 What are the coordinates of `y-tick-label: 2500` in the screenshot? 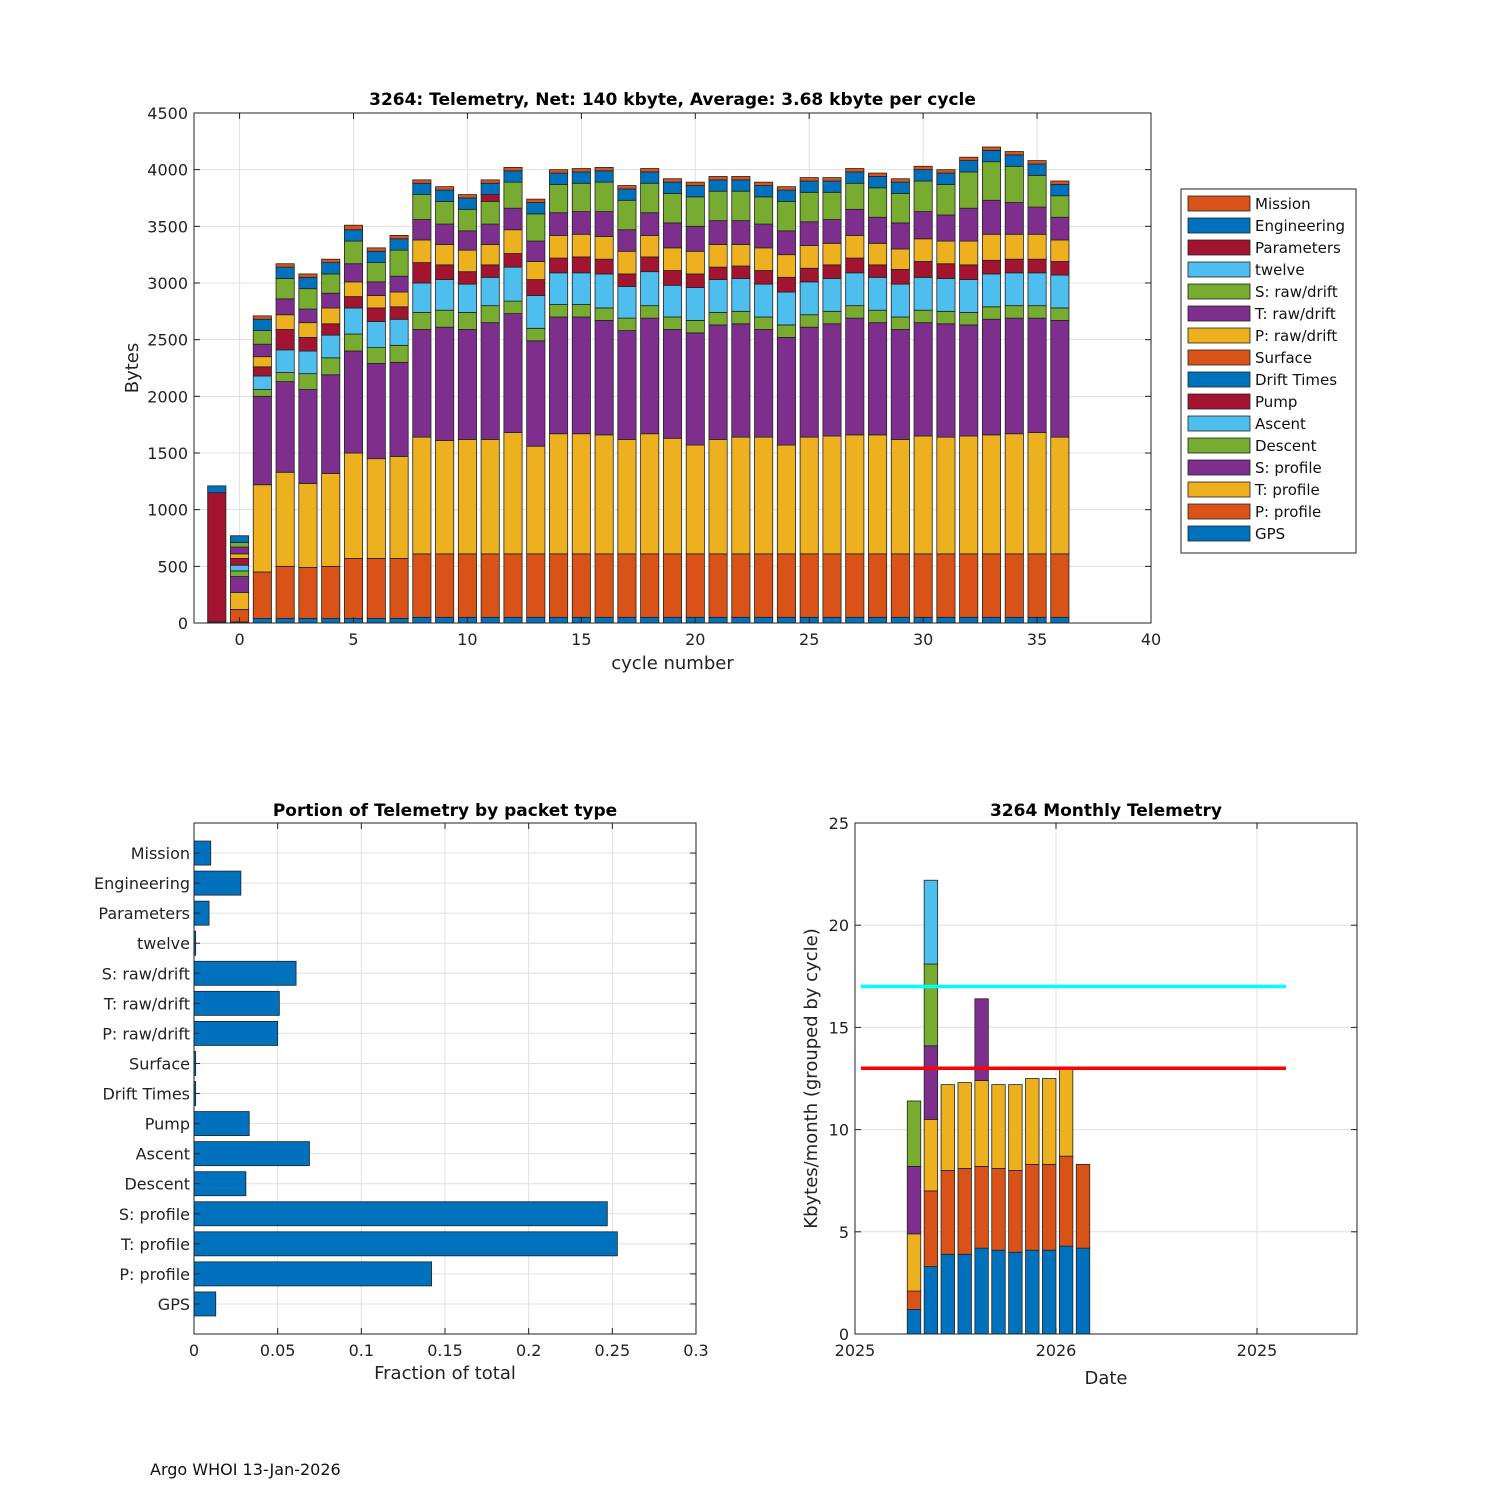 It's located at (167, 340).